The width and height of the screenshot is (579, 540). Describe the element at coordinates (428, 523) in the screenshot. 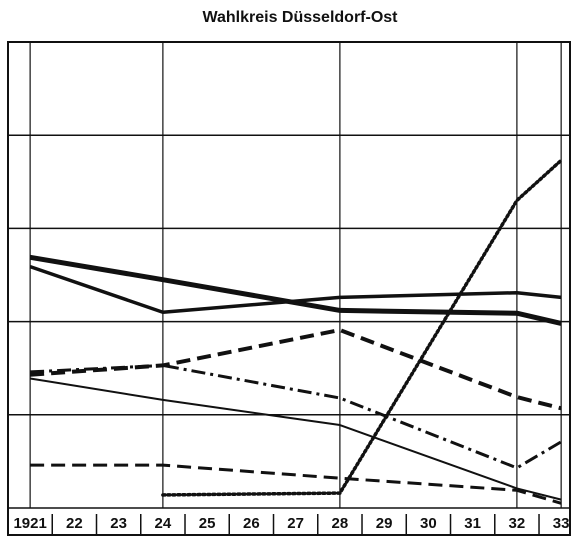

I see `x-tick-label: 30` at that location.